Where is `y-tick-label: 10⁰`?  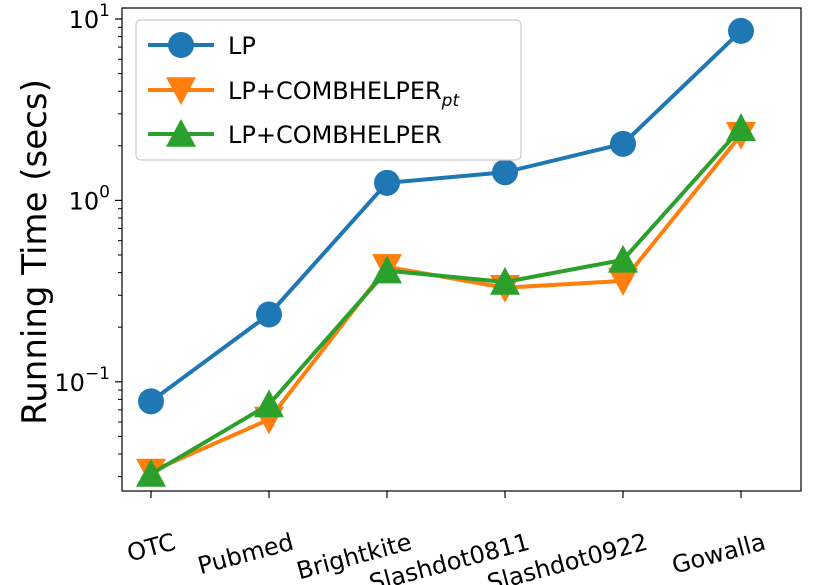
y-tick-label: 10⁰ is located at coordinates (89, 198).